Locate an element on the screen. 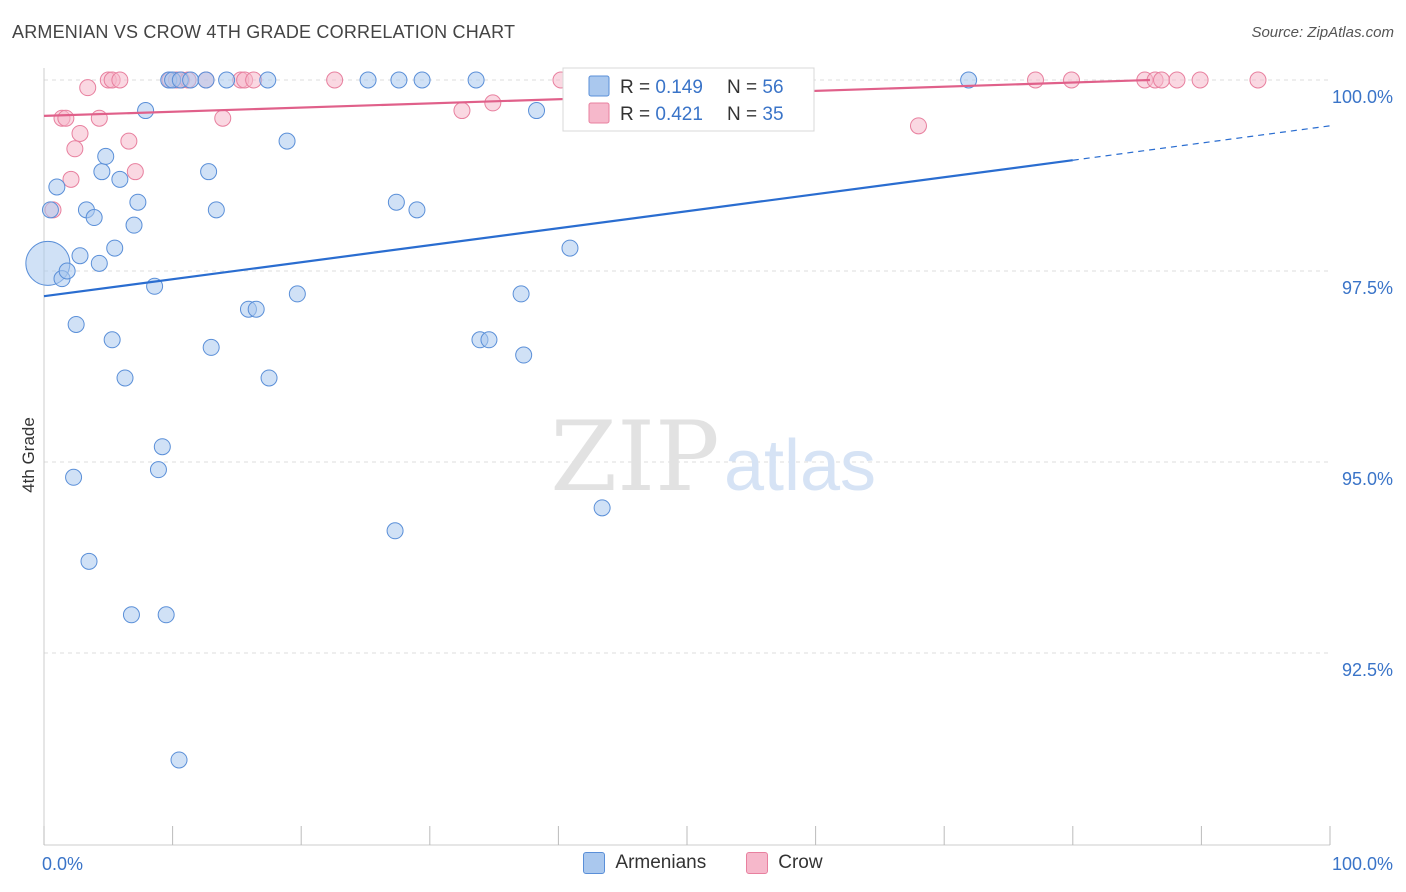  legend-n-value-crow: 35 is located at coordinates (772, 114).